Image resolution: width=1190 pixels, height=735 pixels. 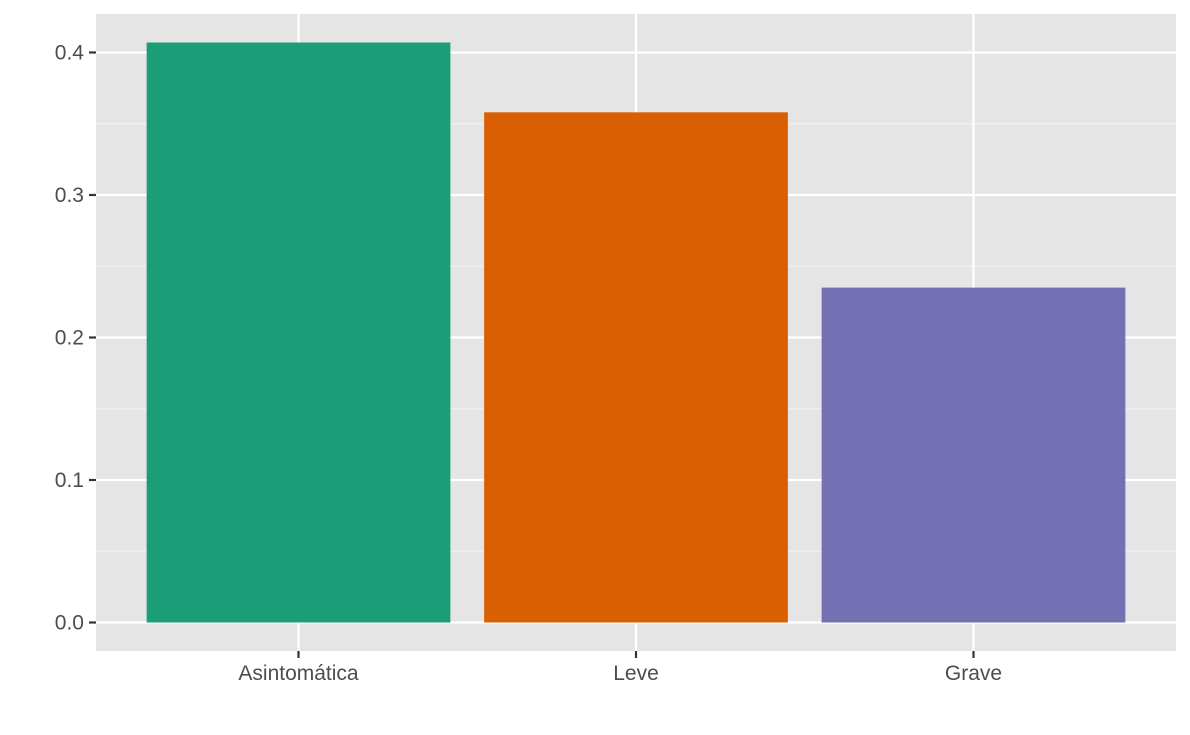 I want to click on x-tick-label: Leve, so click(x=636, y=673).